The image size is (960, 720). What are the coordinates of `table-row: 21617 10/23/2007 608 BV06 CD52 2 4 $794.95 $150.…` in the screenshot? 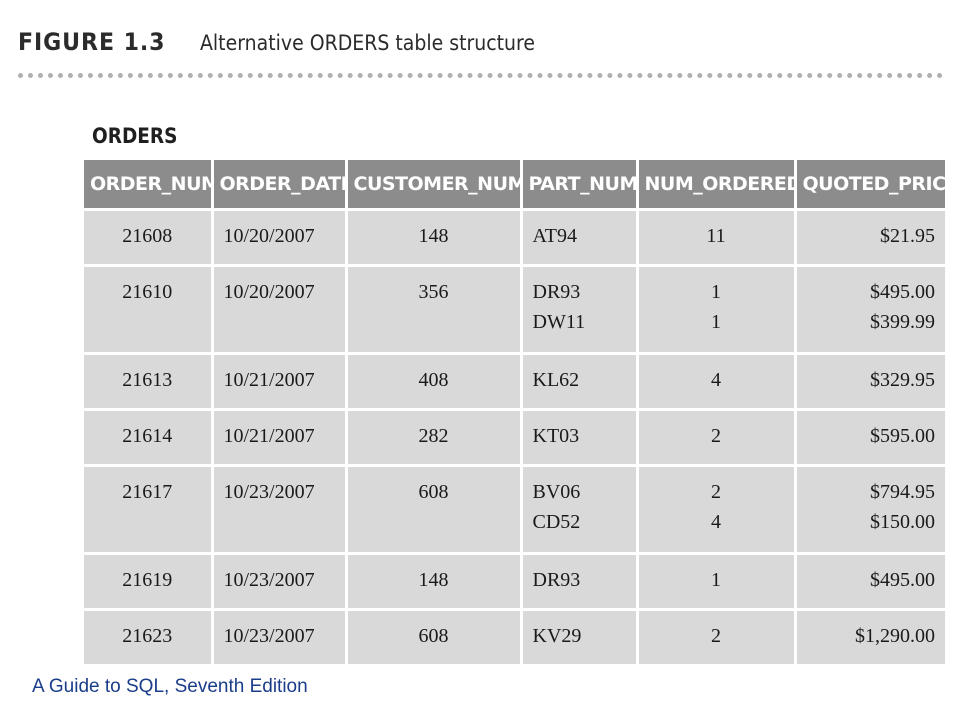 It's located at (514, 510).